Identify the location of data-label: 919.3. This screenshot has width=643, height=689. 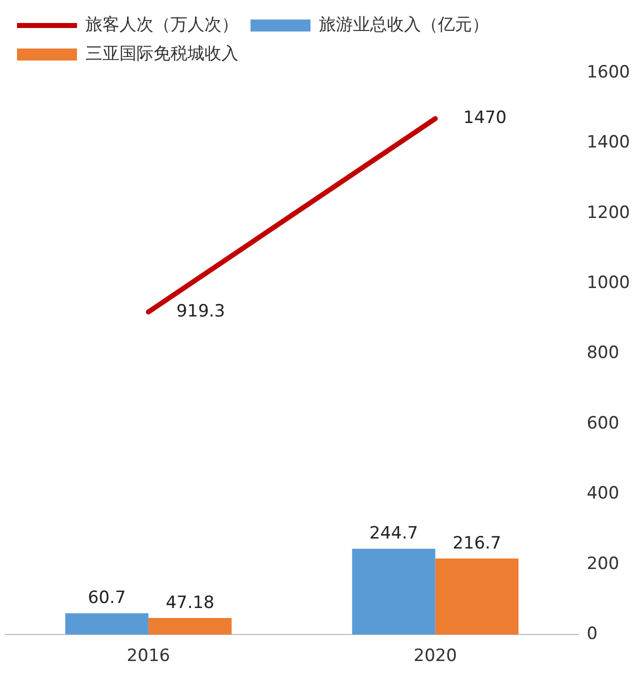
(201, 311).